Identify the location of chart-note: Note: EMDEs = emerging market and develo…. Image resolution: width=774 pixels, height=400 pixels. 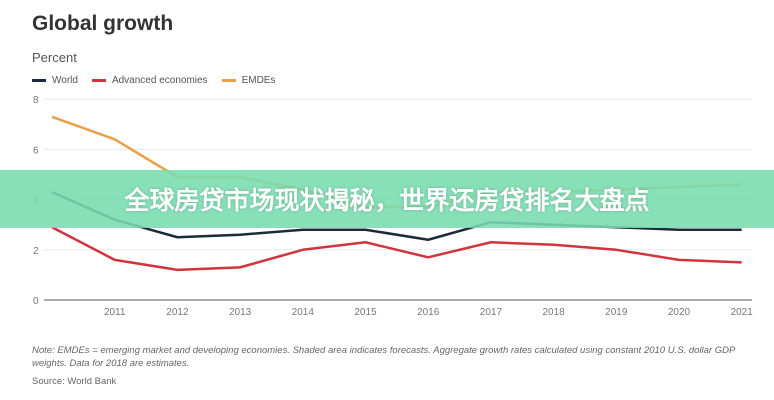
(383, 357).